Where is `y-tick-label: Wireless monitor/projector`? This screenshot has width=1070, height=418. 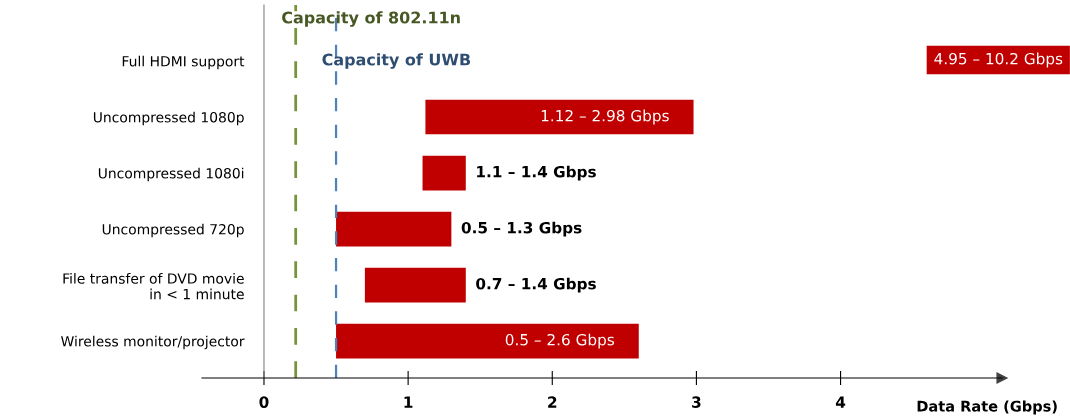 y-tick-label: Wireless monitor/projector is located at coordinates (153, 342).